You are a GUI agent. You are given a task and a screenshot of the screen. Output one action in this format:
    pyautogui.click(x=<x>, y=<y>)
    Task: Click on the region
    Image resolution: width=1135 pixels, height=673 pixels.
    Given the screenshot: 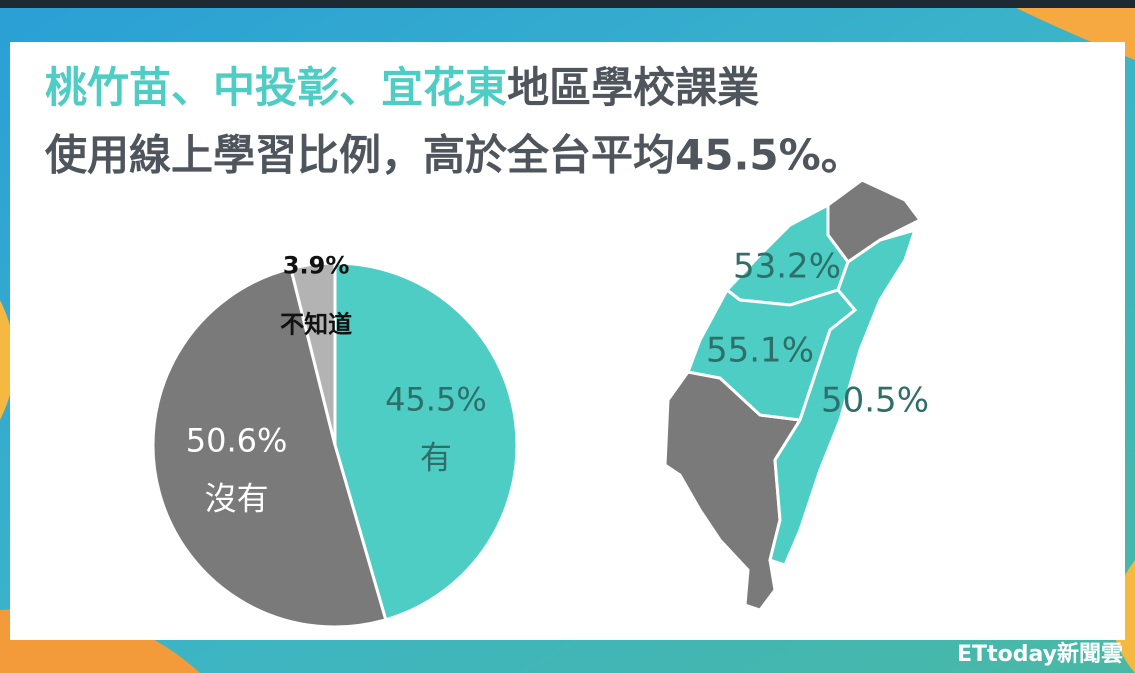 What is the action you would take?
    pyautogui.click(x=843, y=397)
    